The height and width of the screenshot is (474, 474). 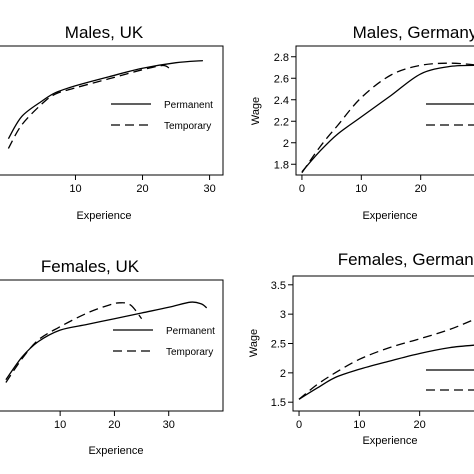 I want to click on y-tick: 3, so click(x=286, y=315).